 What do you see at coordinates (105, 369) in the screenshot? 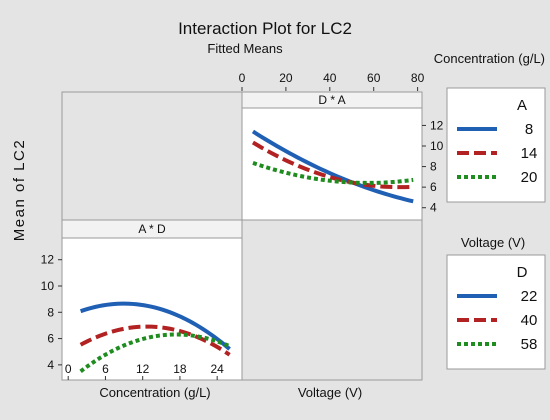
I see `panel-ad-x-tick-label: 6` at bounding box center [105, 369].